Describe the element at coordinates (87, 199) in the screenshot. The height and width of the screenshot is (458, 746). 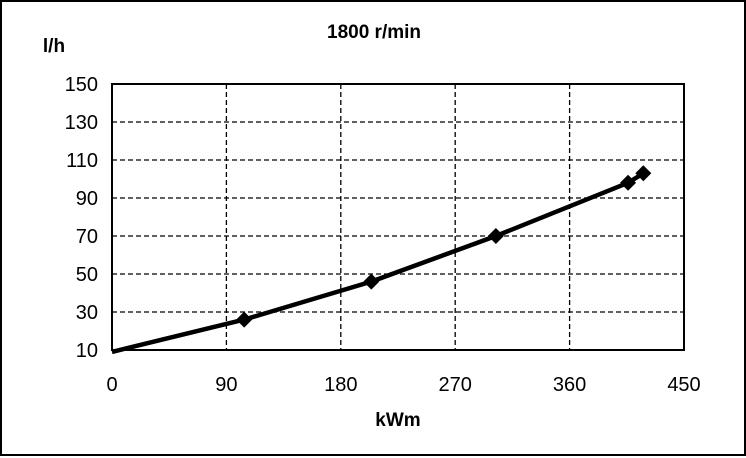
I see `y-tick-label: 90` at that location.